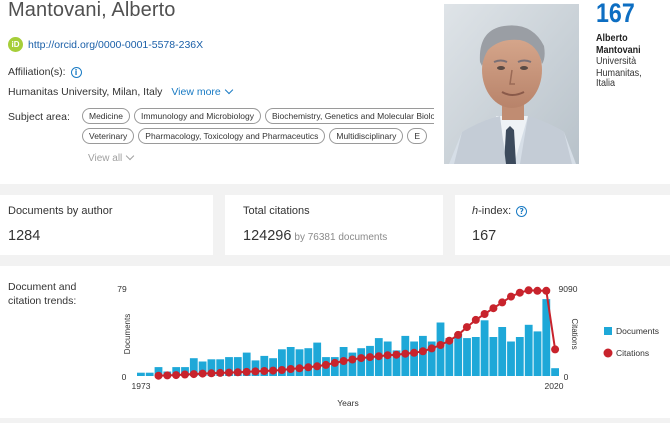  What do you see at coordinates (574, 333) in the screenshot?
I see `y2-axis-label: Citations` at bounding box center [574, 333].